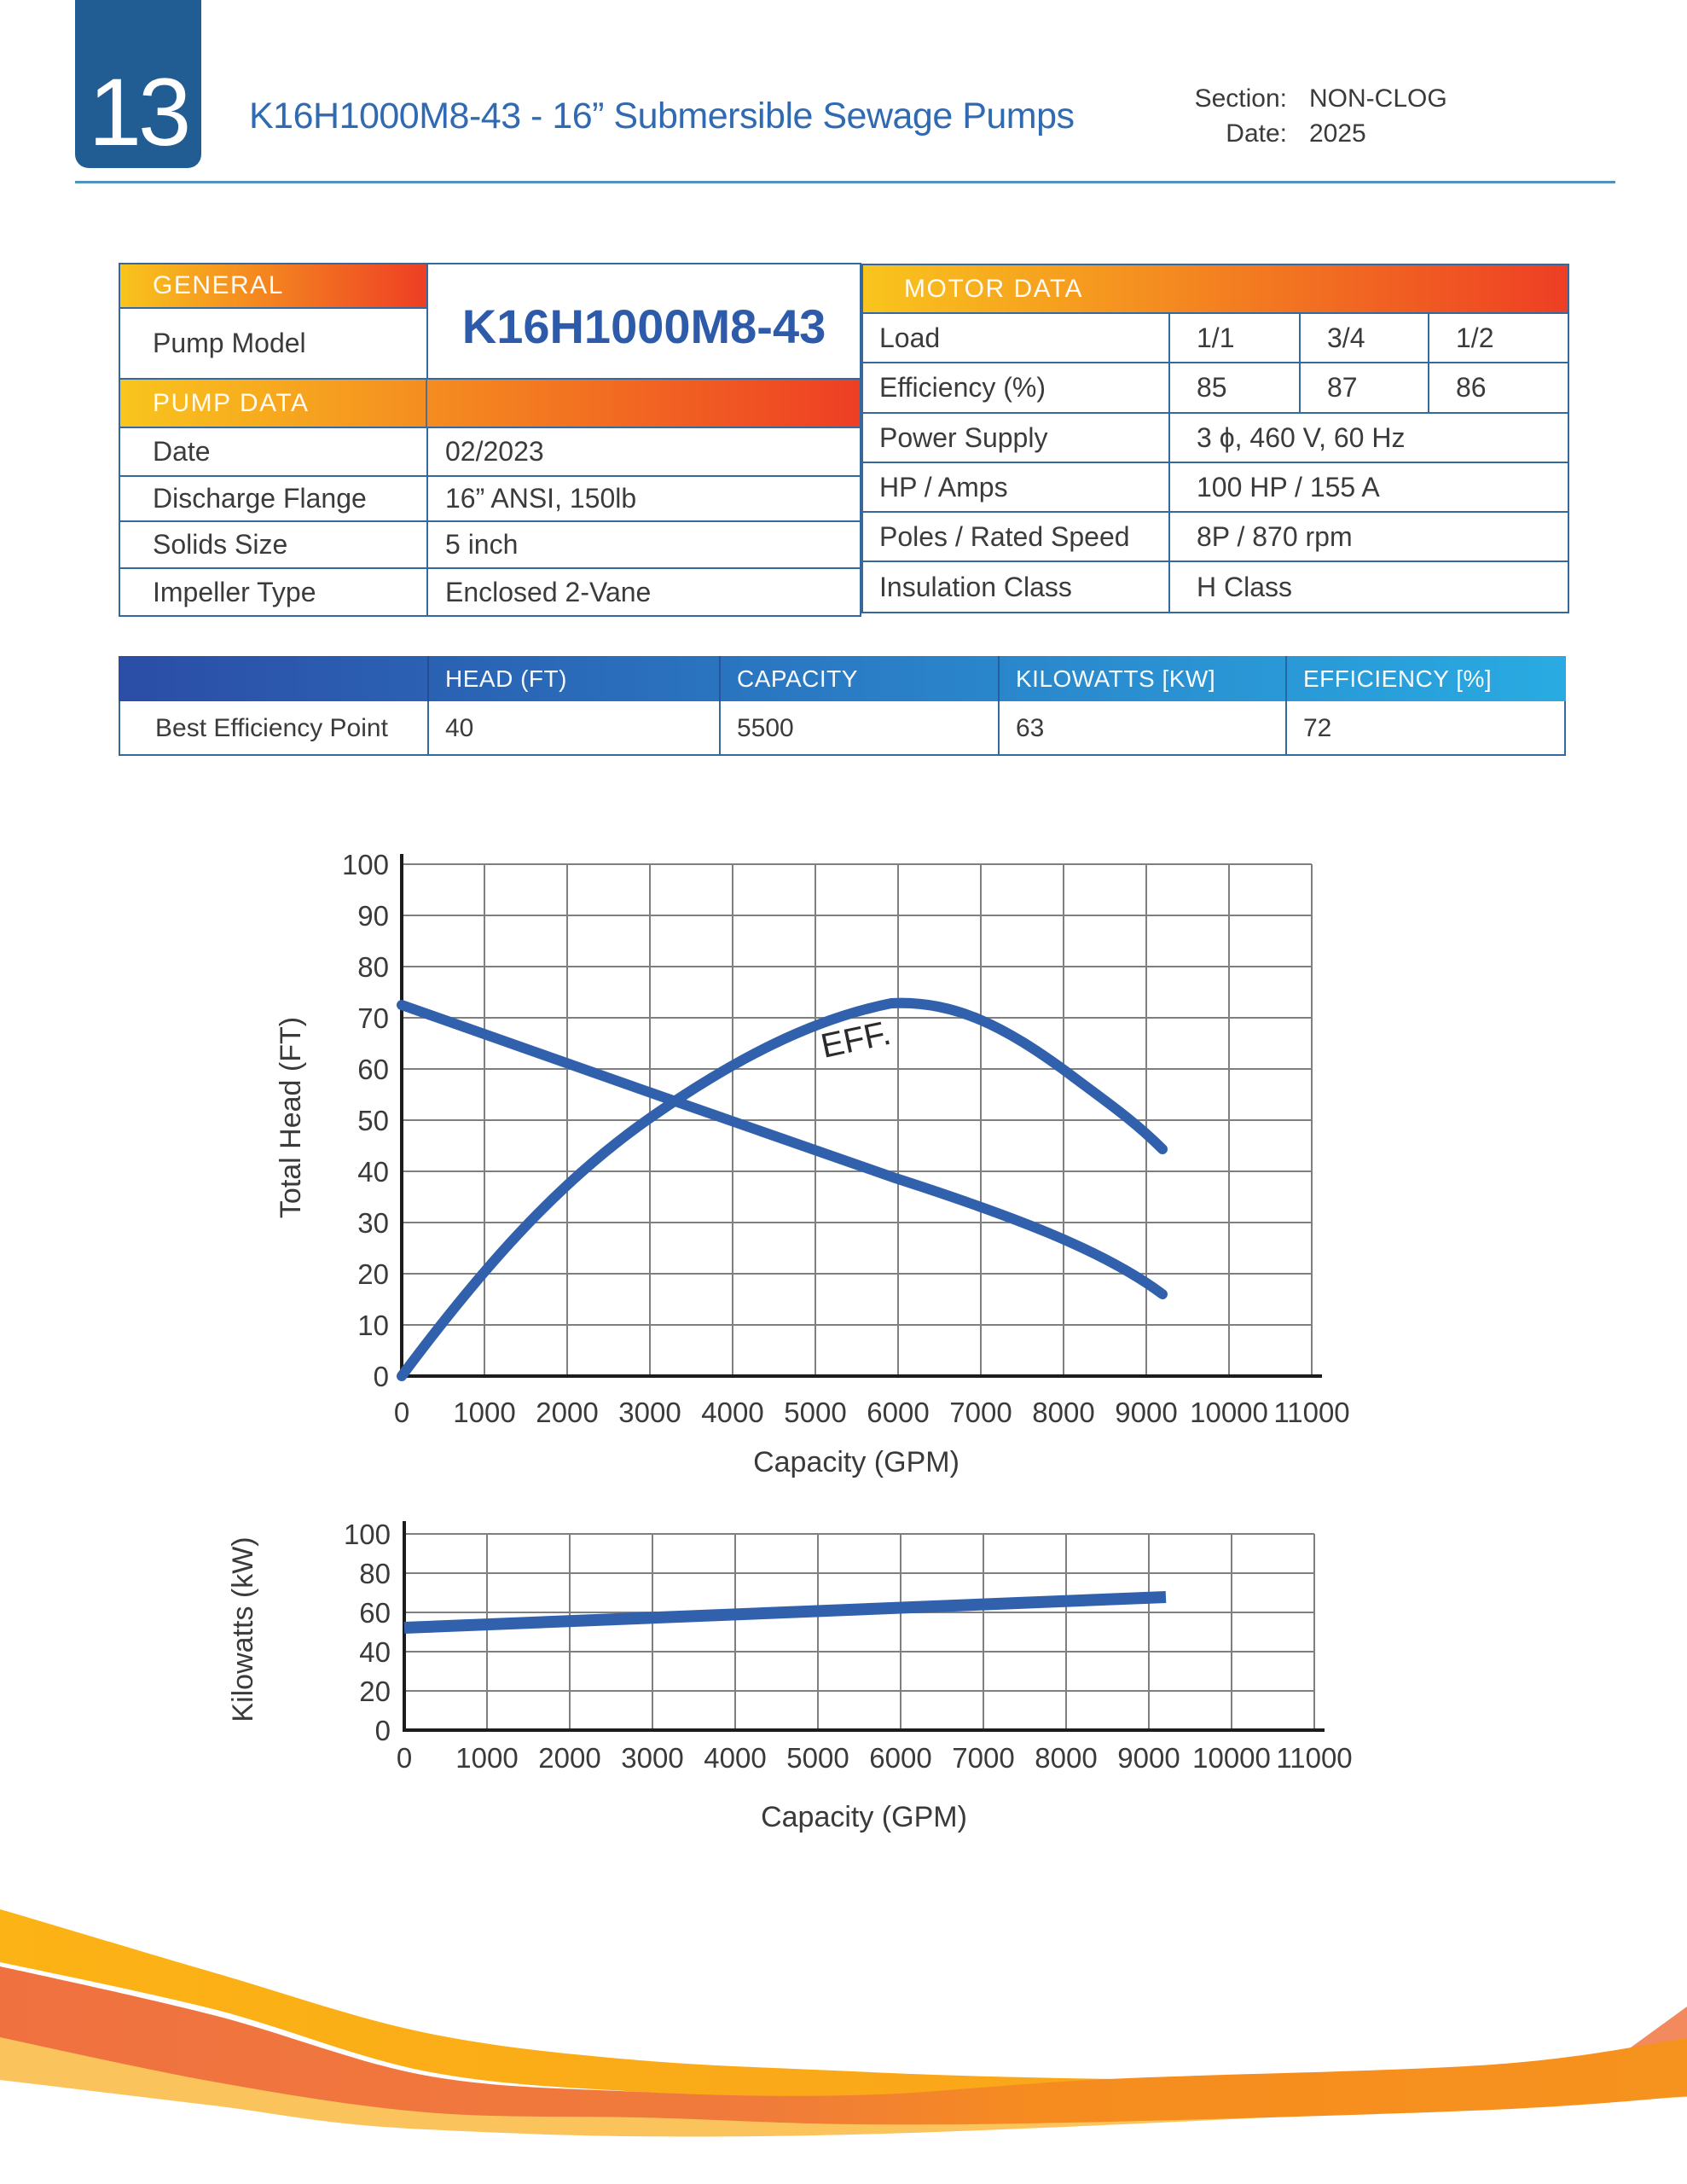  What do you see at coordinates (373, 916) in the screenshot?
I see `svg-text: 90` at bounding box center [373, 916].